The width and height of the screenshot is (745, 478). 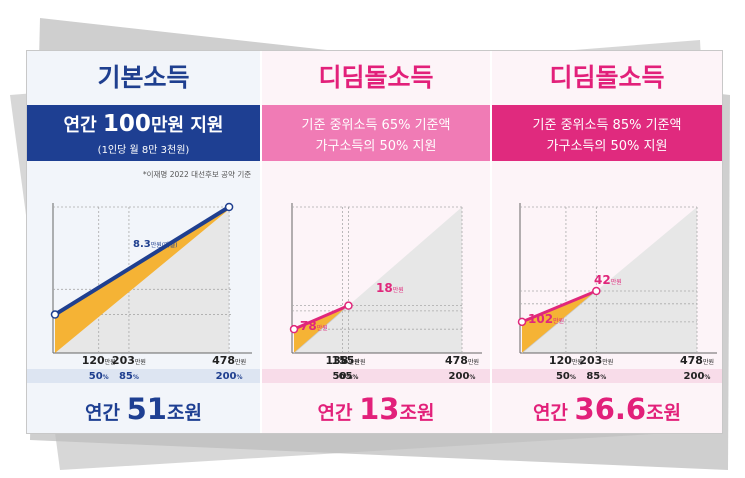 I want to click on series-sub-unit: 만원(매월), so click(x=164, y=245).